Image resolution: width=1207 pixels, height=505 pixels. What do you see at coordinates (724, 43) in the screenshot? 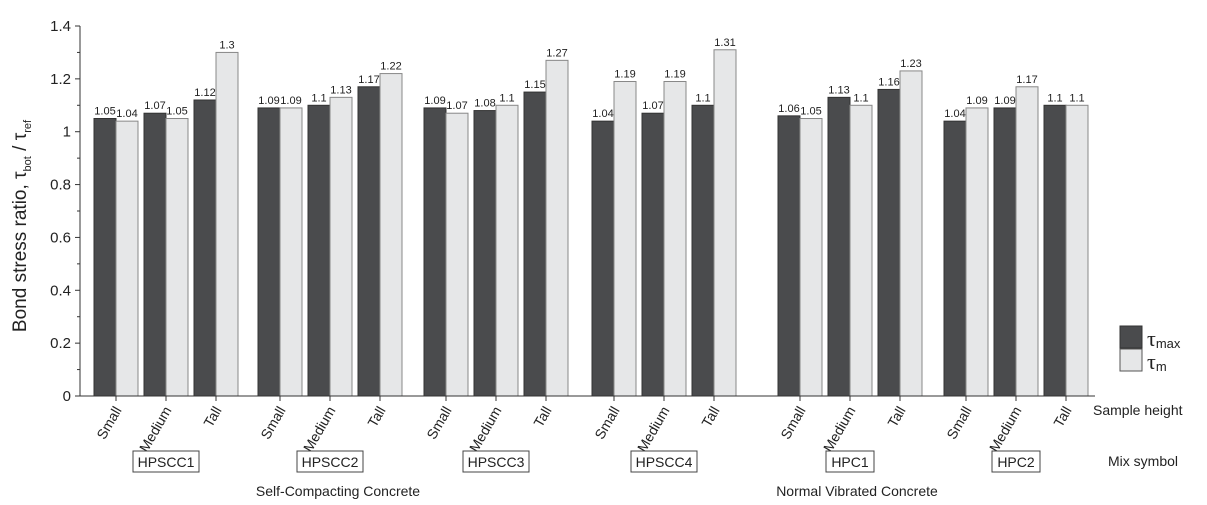
I see `bar-value-label: 1.31` at bounding box center [724, 43].